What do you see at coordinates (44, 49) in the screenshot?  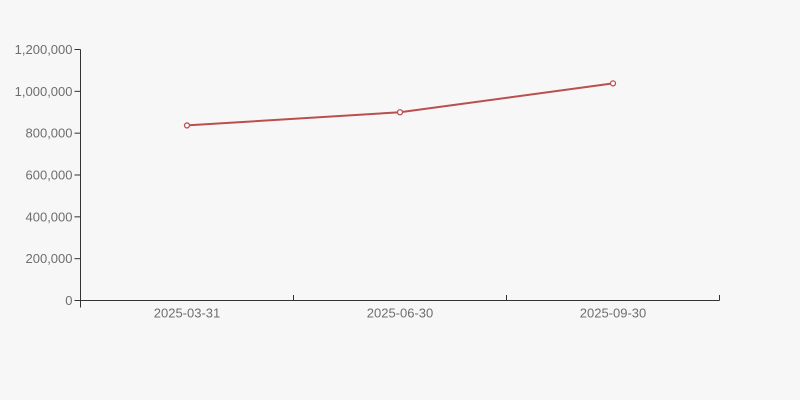 I see `y-axis-label: 1,200,000` at bounding box center [44, 49].